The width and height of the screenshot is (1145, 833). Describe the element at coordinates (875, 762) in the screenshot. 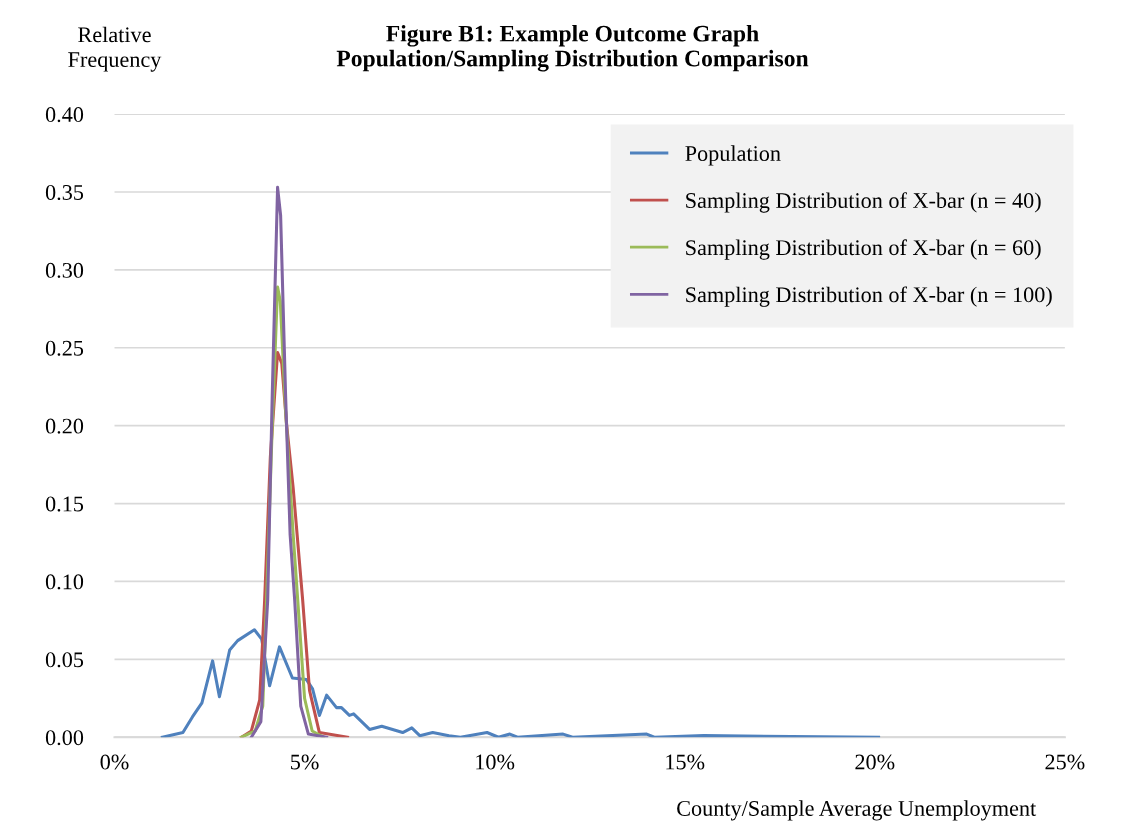

I see `x-tick-label: 20%` at that location.